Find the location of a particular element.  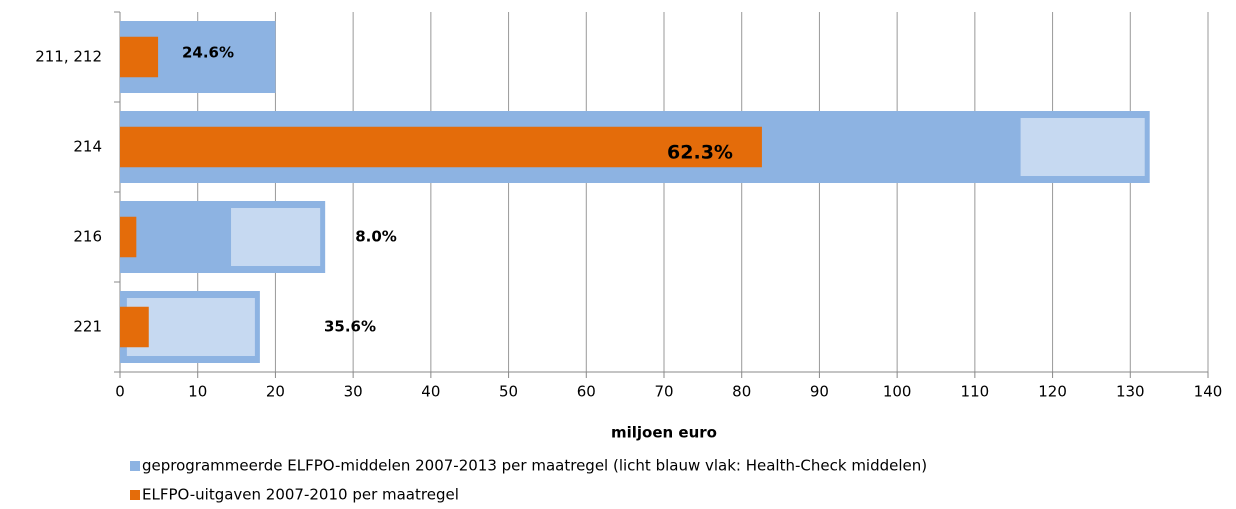

x-tick-label: 20 is located at coordinates (275, 392).